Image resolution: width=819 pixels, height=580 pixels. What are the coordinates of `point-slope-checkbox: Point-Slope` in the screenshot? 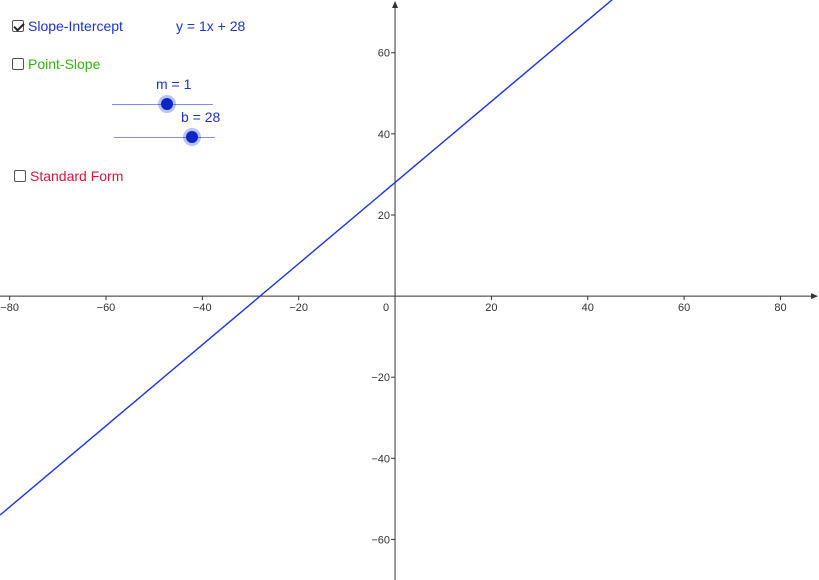 It's located at (56, 64).